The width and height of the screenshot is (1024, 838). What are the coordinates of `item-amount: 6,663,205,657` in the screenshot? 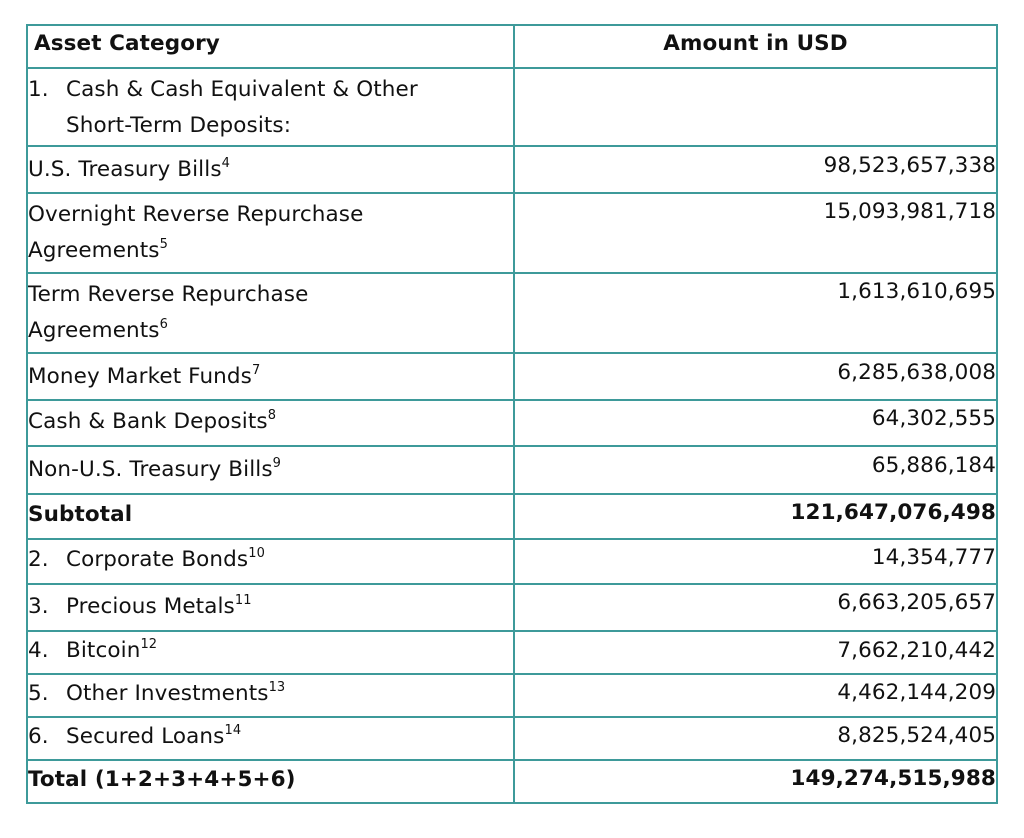 It's located at (755, 607).